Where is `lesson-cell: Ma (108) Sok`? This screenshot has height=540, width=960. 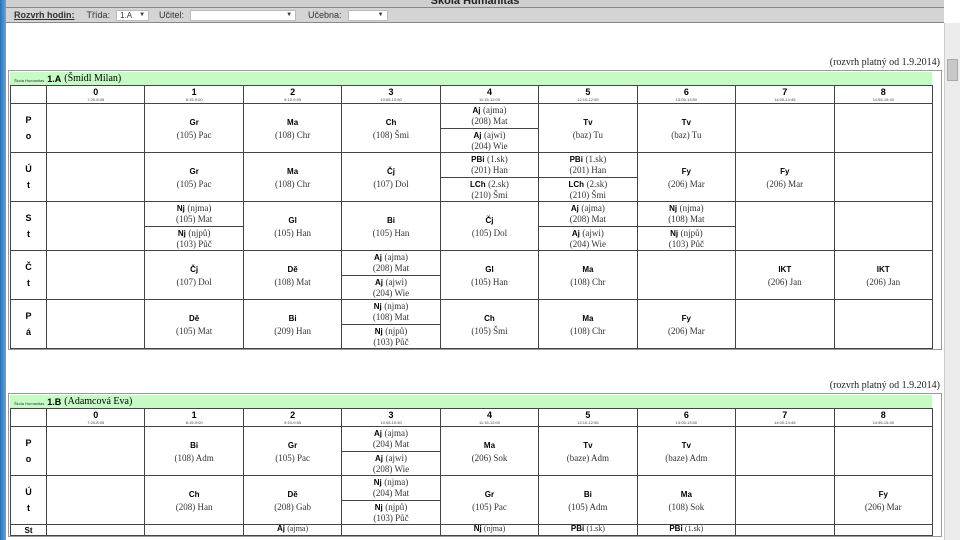 lesson-cell: Ma (108) Sok is located at coordinates (686, 500).